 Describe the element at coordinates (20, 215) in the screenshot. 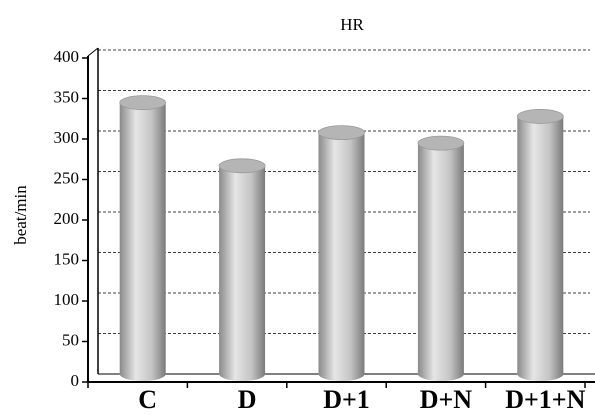

I see `y-axis-label: beat/min` at that location.